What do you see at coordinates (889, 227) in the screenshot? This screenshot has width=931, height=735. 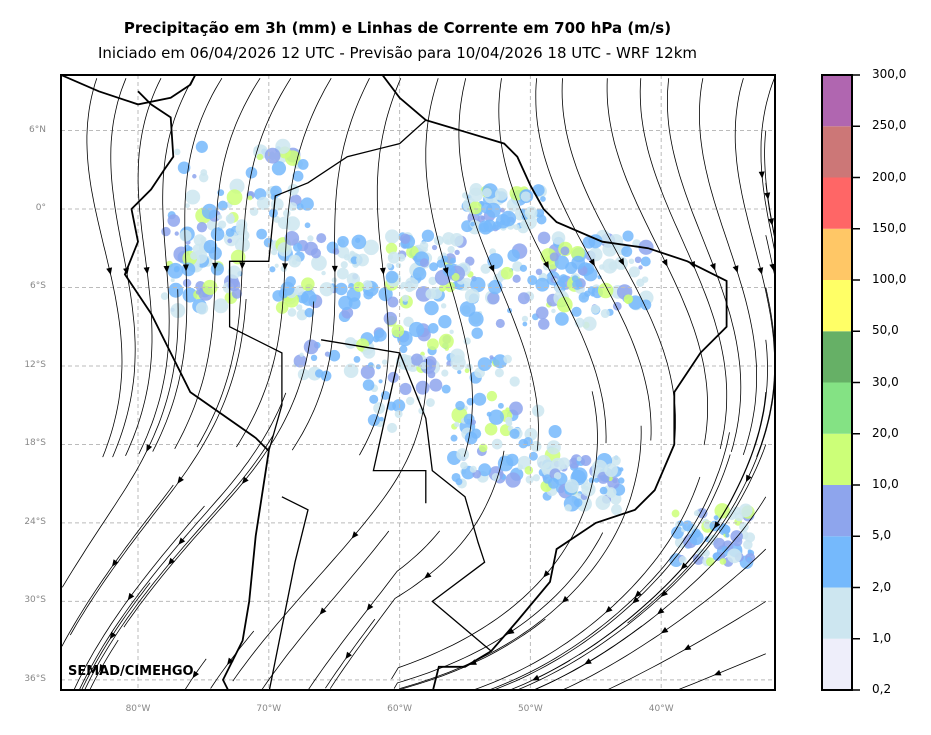 I see `colorbar-label: 150,0` at bounding box center [889, 227].